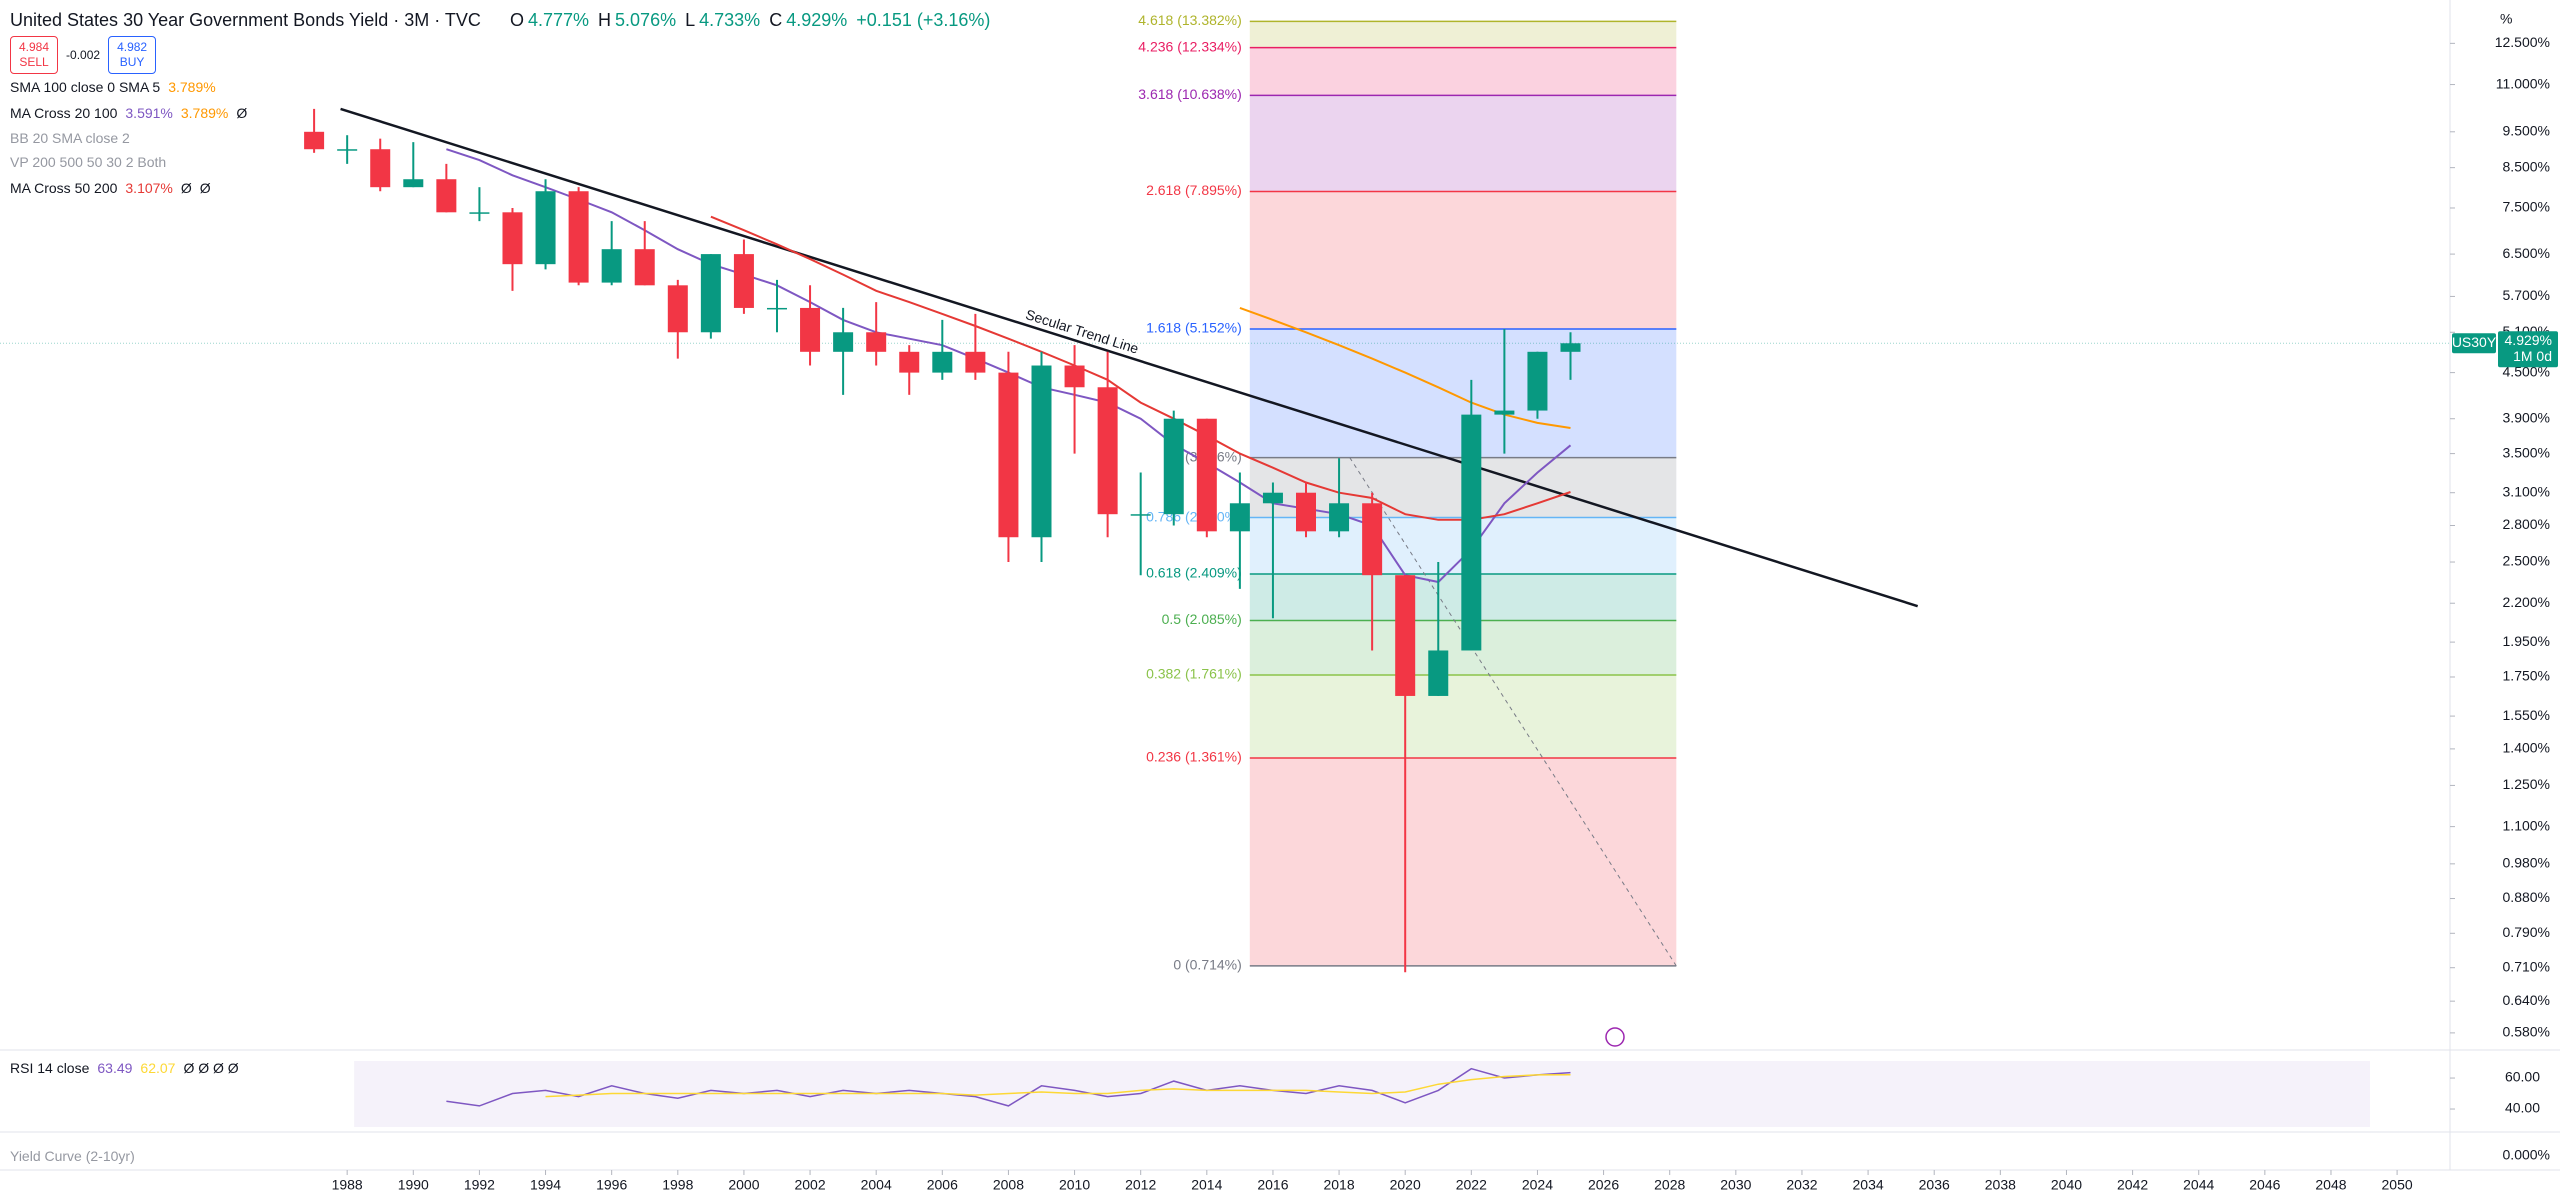 This screenshot has width=2560, height=1199. What do you see at coordinates (64, 188) in the screenshot?
I see `indicator-name: MA Cross 50 200` at bounding box center [64, 188].